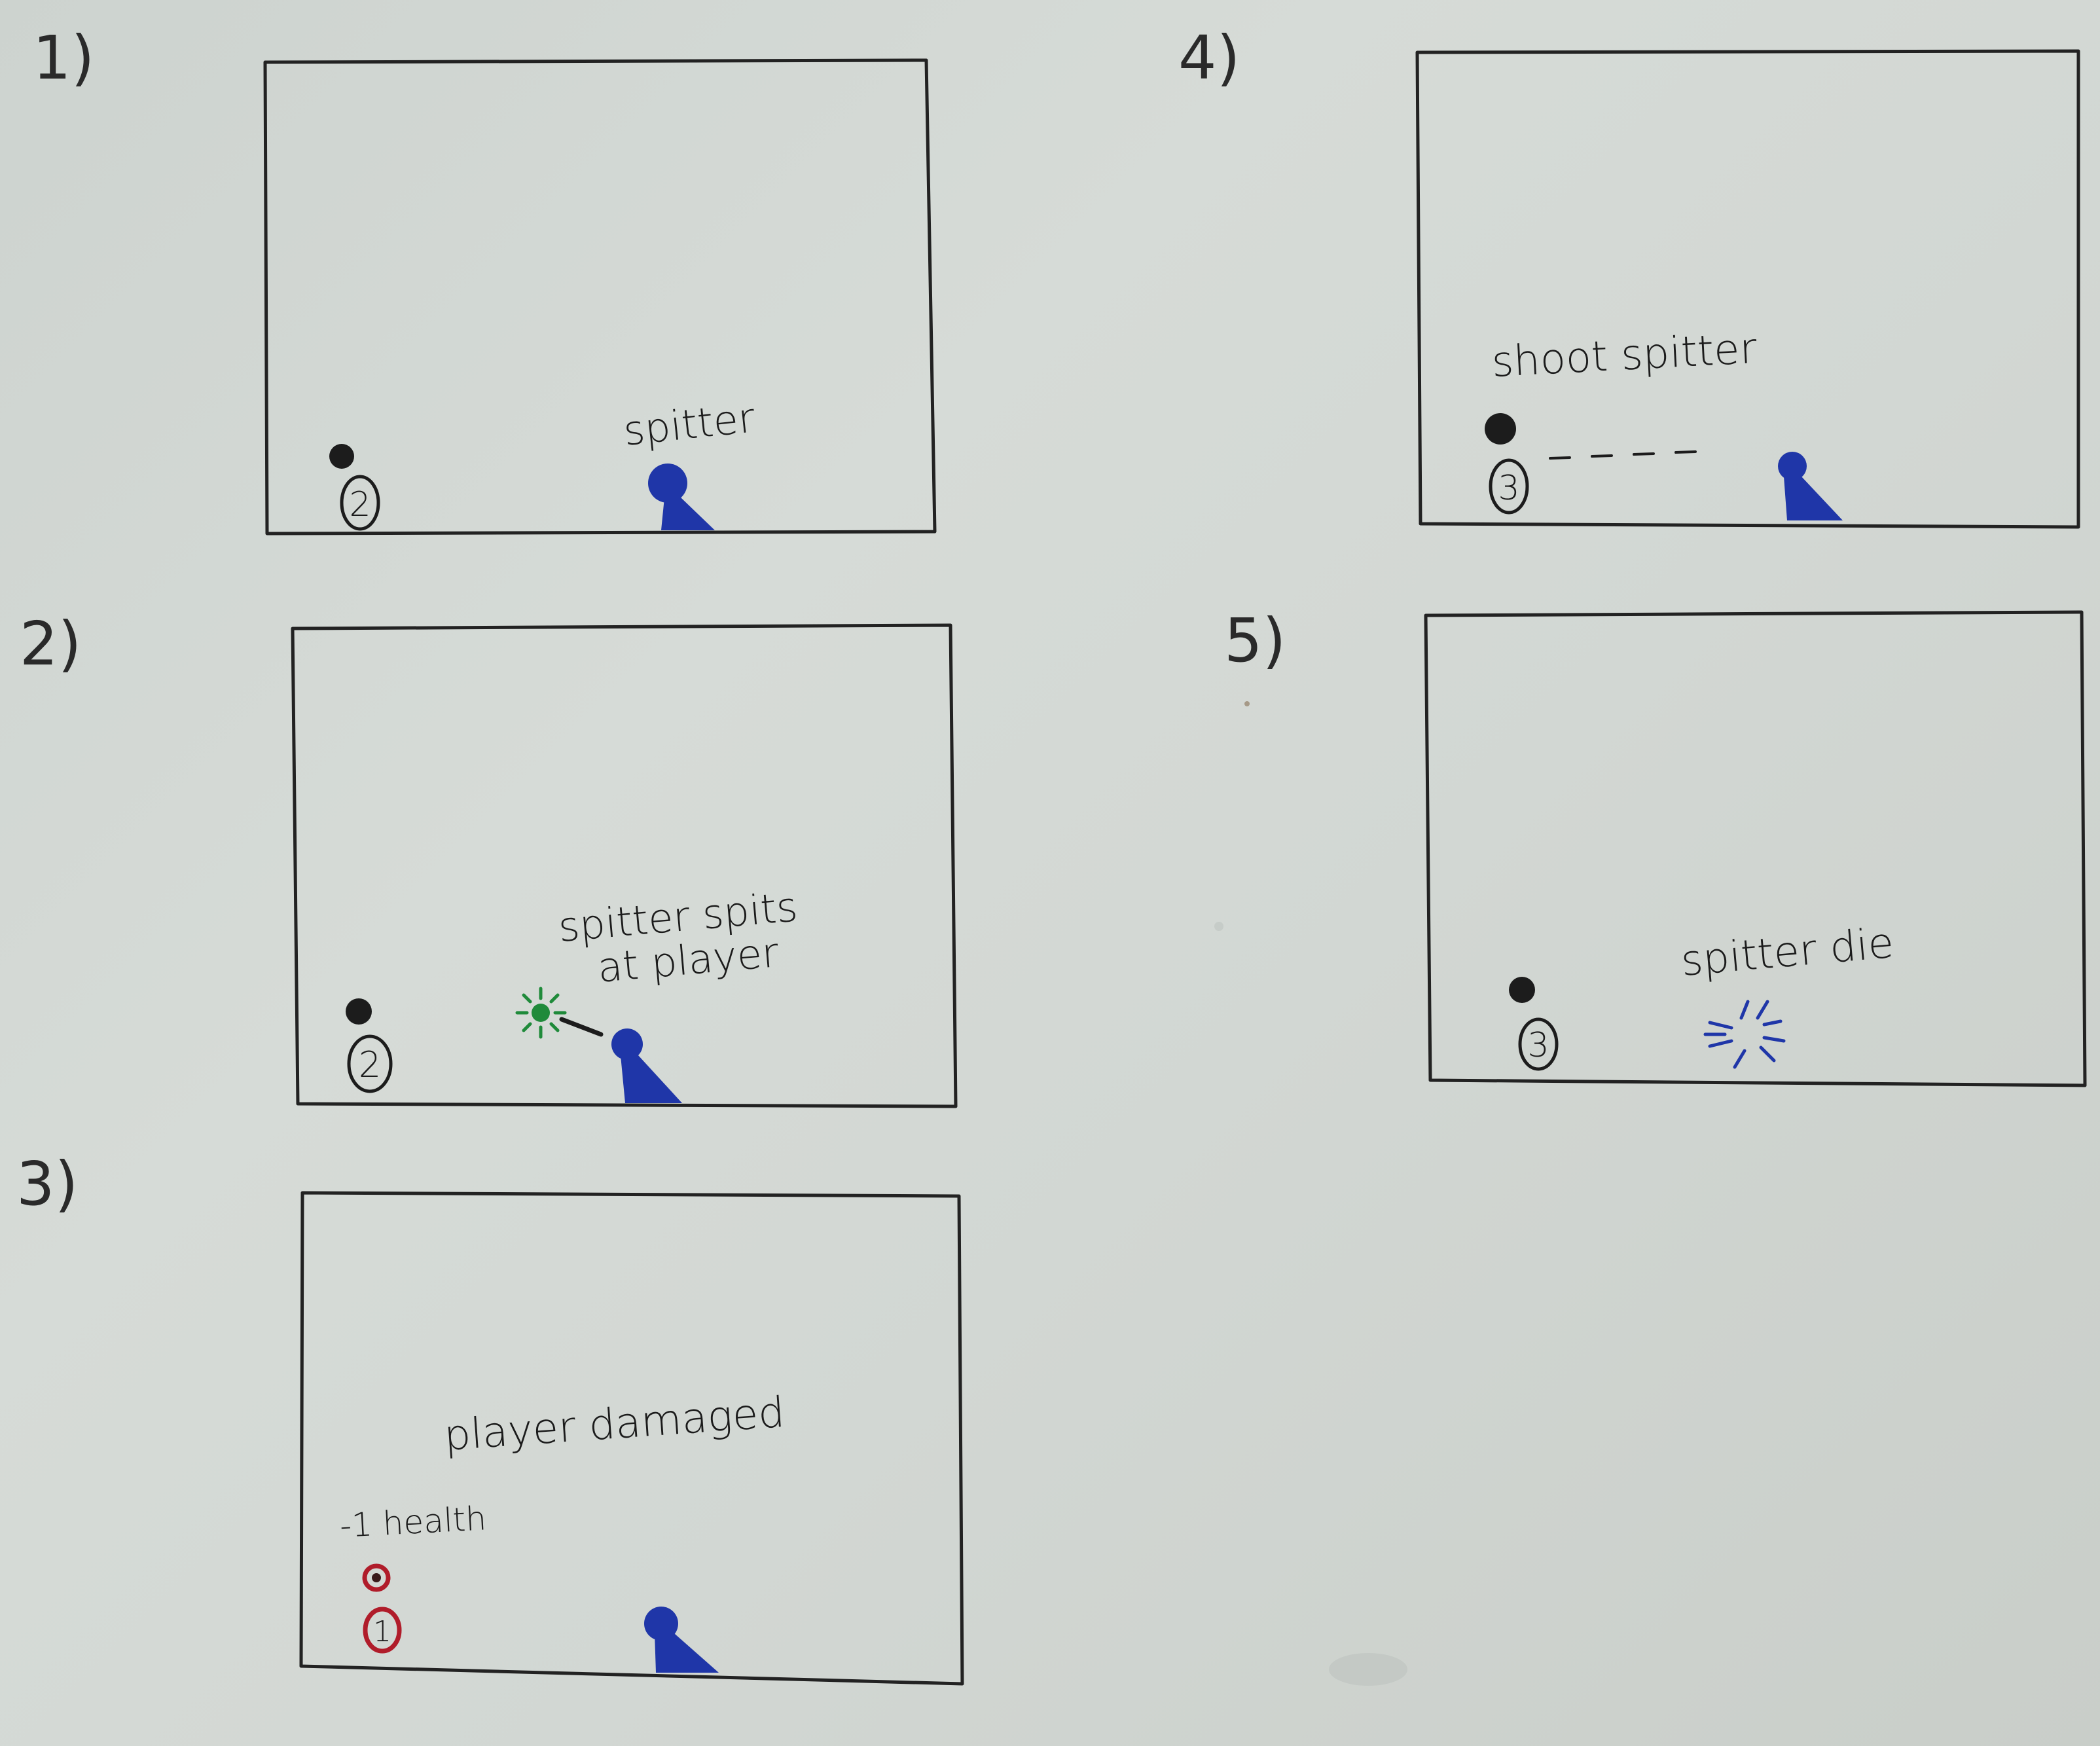  I want to click on panel-1-frame, so click(600, 297).